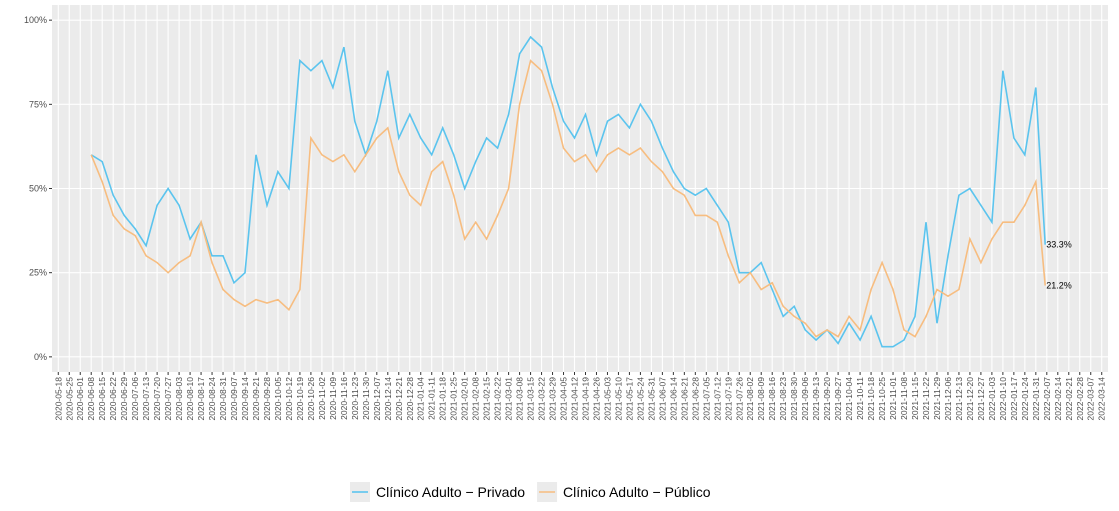 The width and height of the screenshot is (1119, 511). Describe the element at coordinates (684, 399) in the screenshot. I see `x-tick-label: 2021-06-21` at that location.